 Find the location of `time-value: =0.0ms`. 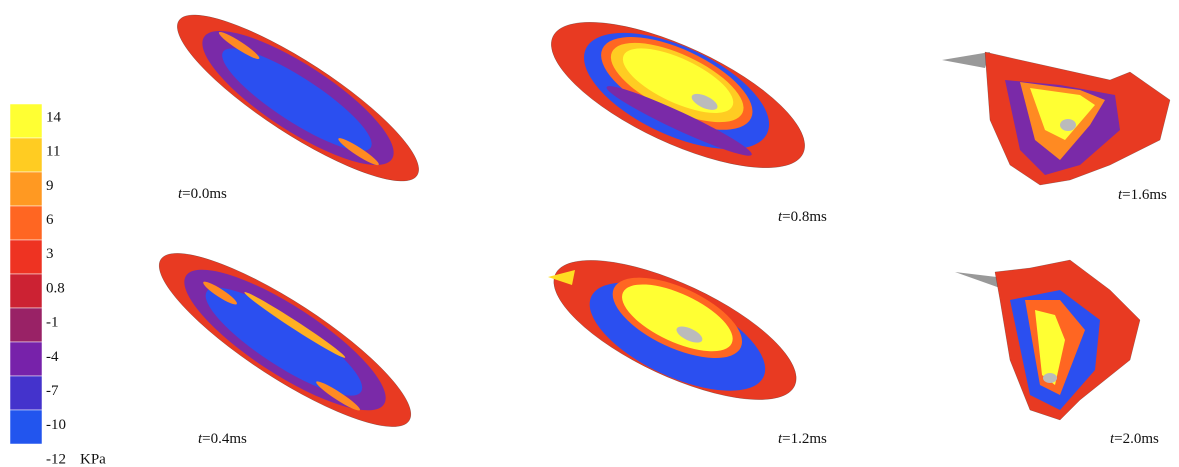

time-value: =0.0ms is located at coordinates (204, 194).